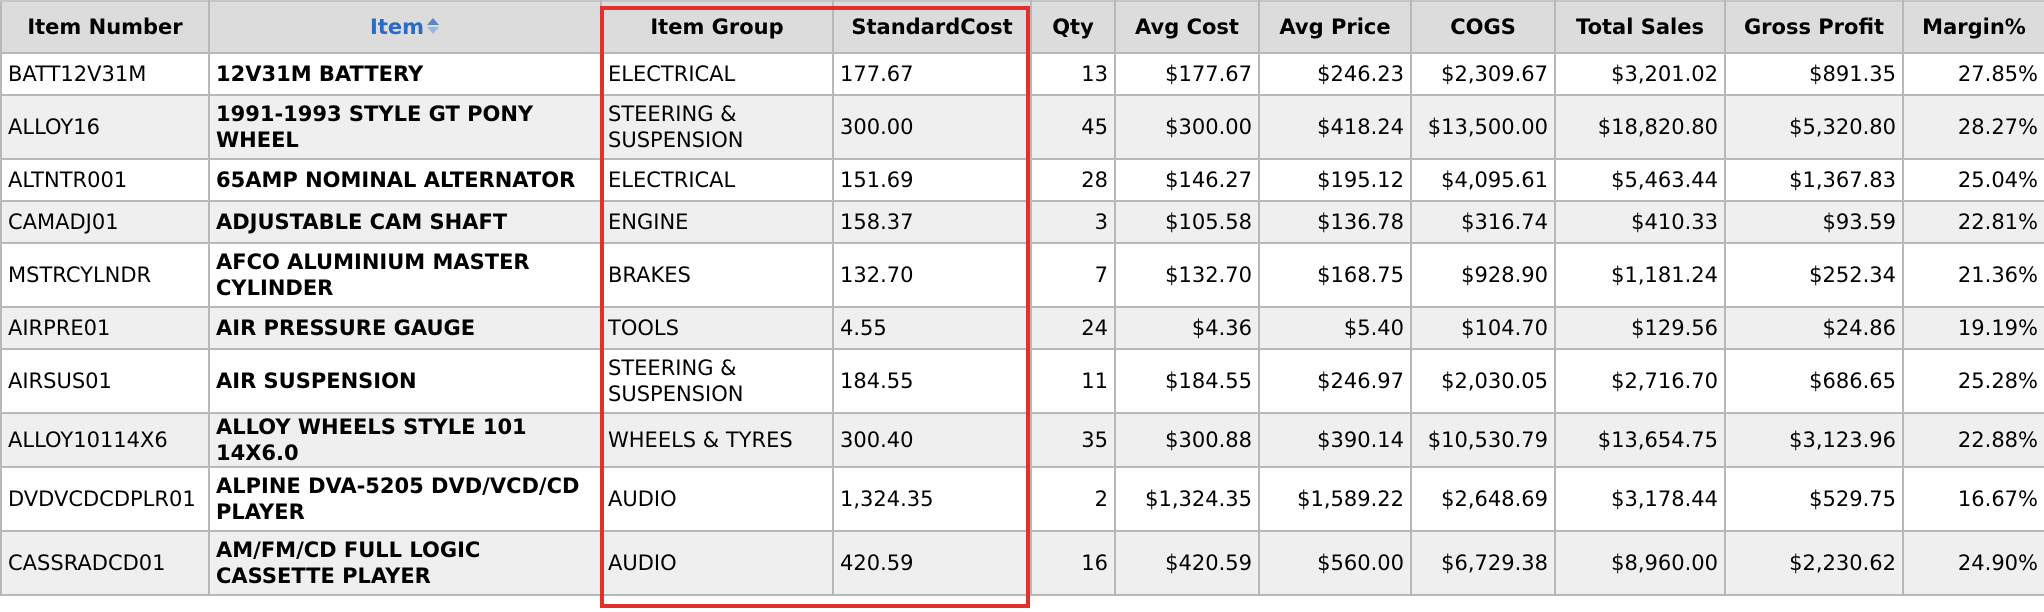 Image resolution: width=2044 pixels, height=612 pixels. What do you see at coordinates (405, 275) in the screenshot?
I see `item-description-cell: AFCO ALUMINIUM MASTER CYLINDER` at bounding box center [405, 275].